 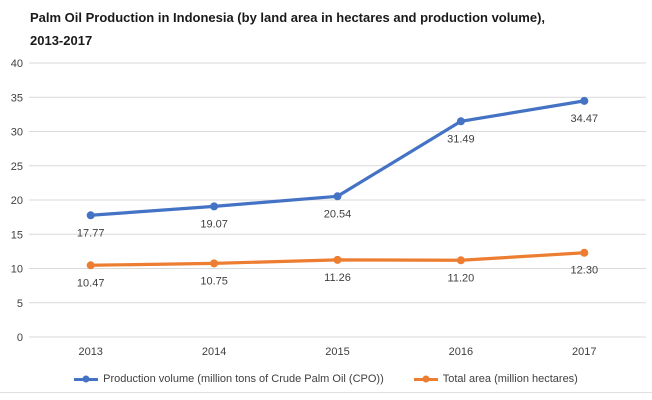 What do you see at coordinates (461, 352) in the screenshot?
I see `x-axis-tick-label: 2016` at bounding box center [461, 352].